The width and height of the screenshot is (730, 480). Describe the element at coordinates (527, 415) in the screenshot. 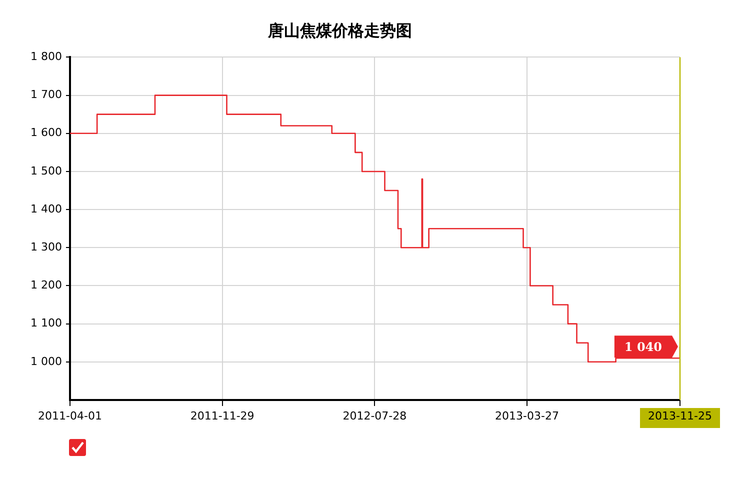

I see `x-tick-label: 2013-03-27` at that location.